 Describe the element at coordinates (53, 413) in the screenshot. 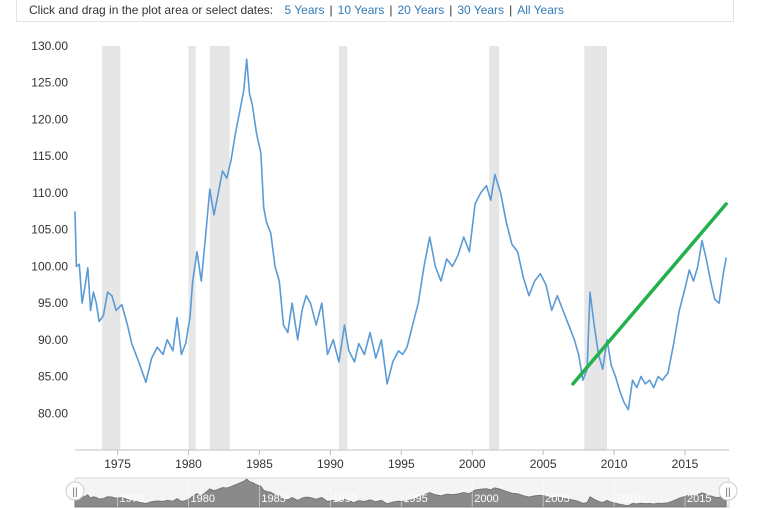

I see `y-tick-label: 80.00` at that location.